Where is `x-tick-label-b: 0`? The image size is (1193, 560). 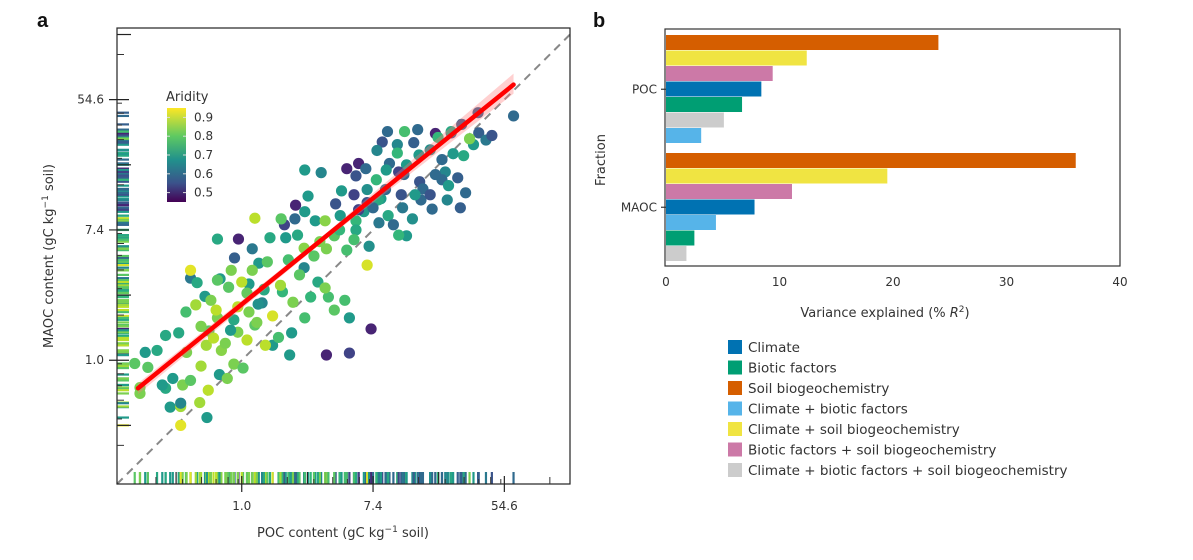
x-tick-label-b: 0 is located at coordinates (666, 282).